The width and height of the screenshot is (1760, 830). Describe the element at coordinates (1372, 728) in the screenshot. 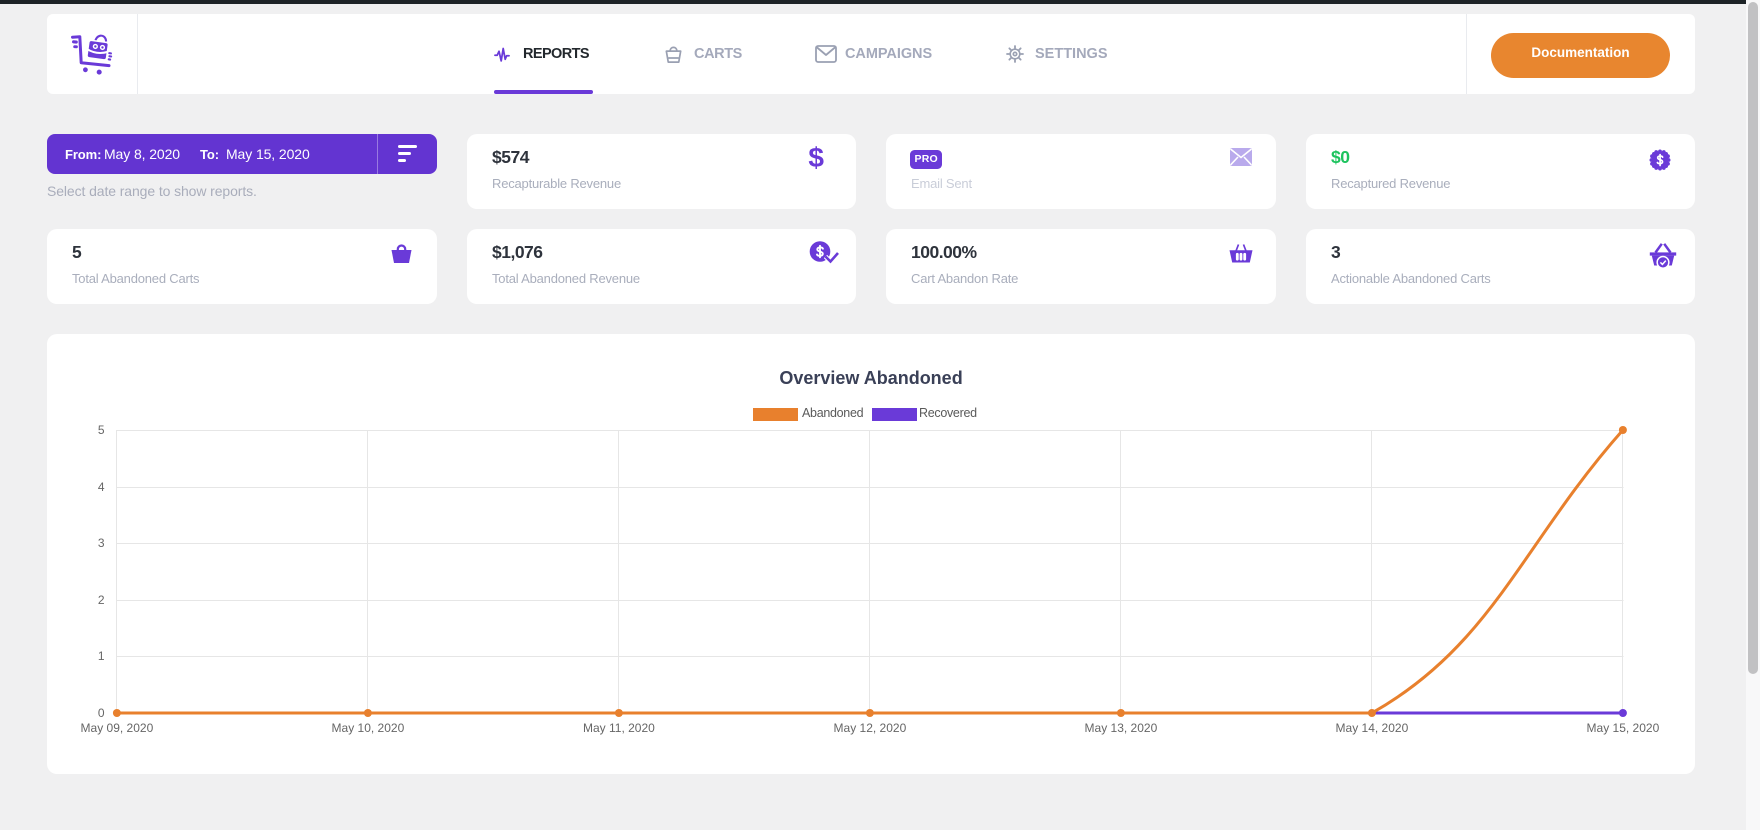

I see `svg-text: May 14, 2020` at that location.